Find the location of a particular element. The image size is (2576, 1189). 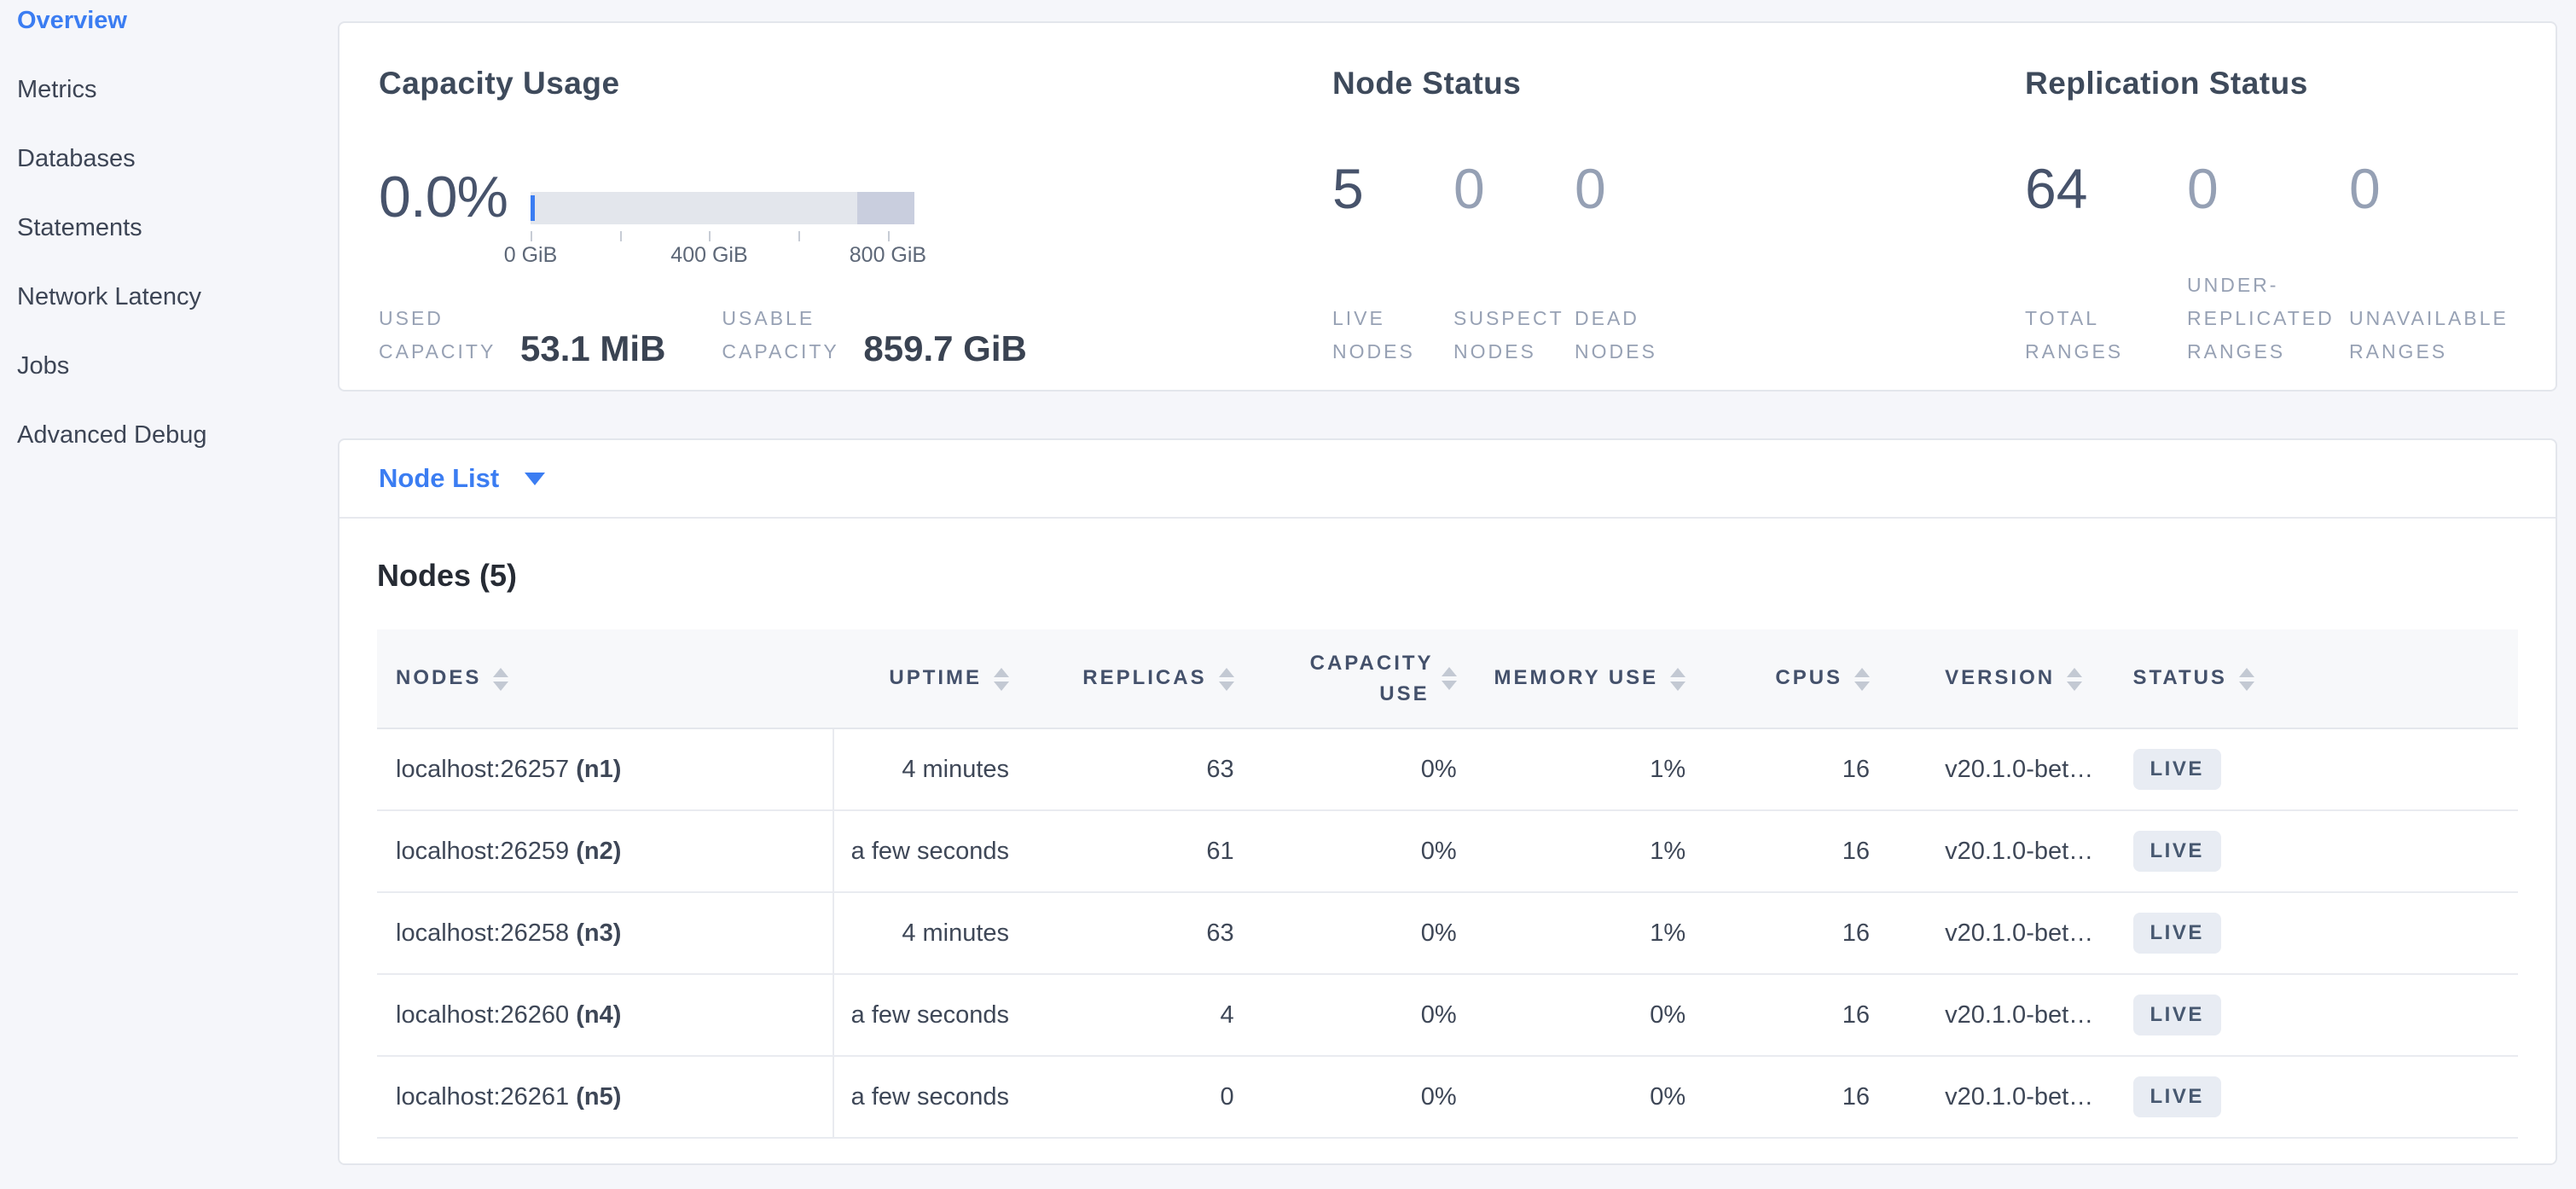

under-replicated-ranges-label: UNDER-REPLICATED RANGES is located at coordinates (2261, 318).